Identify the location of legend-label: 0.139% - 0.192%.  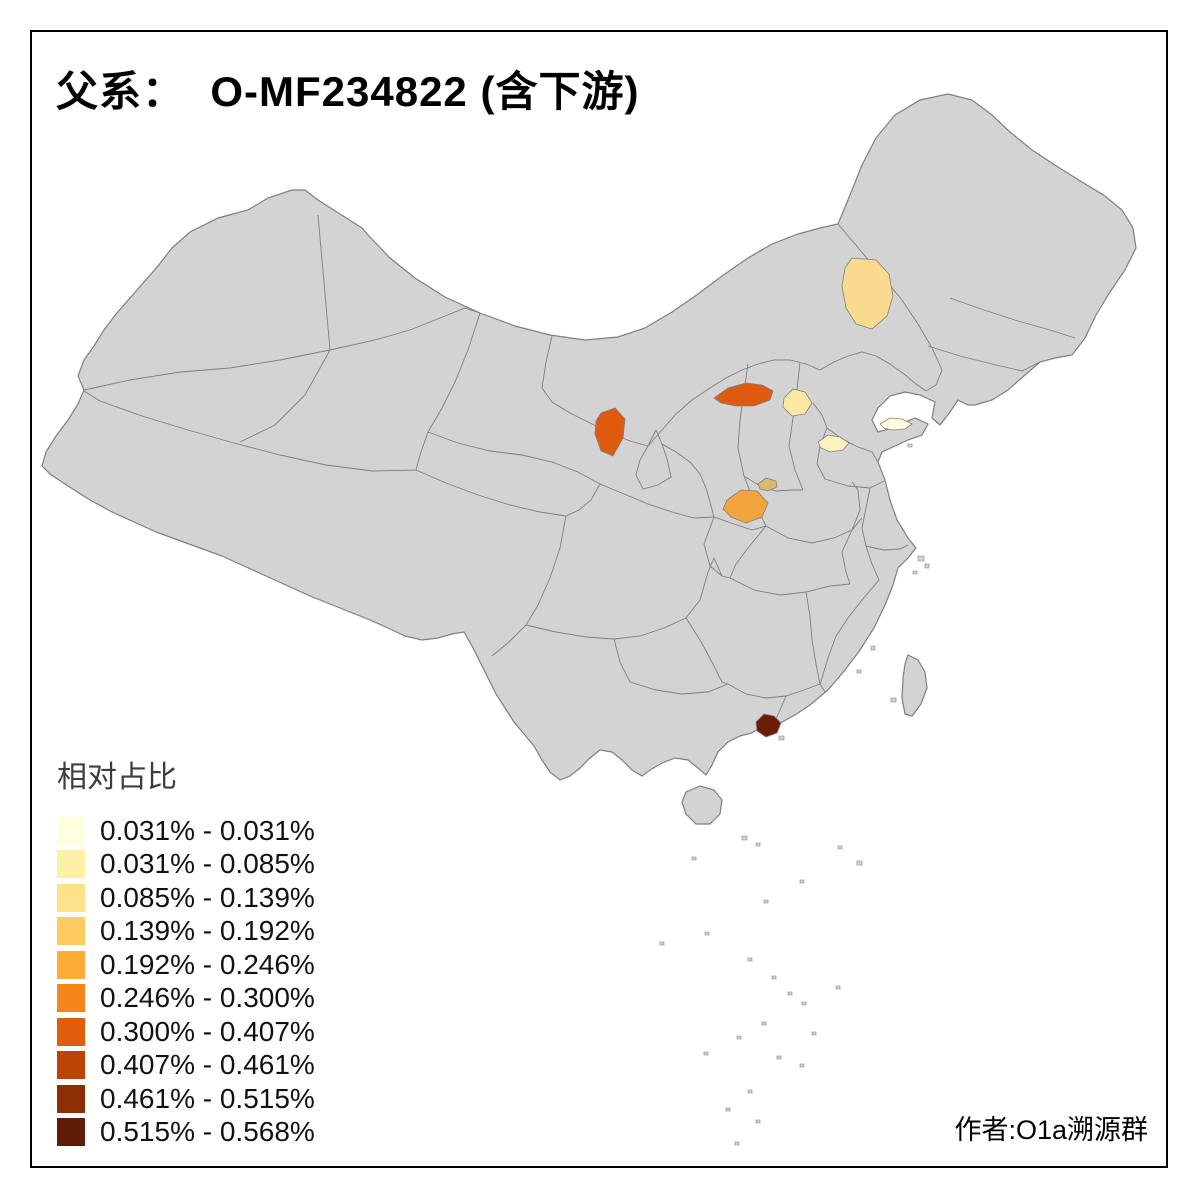
(207, 931).